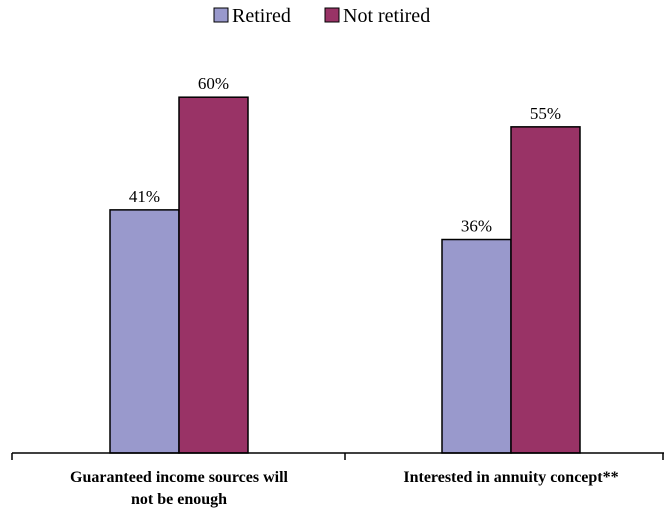 The image size is (666, 520). I want to click on legend-label-not-retired: Not retired, so click(386, 16).